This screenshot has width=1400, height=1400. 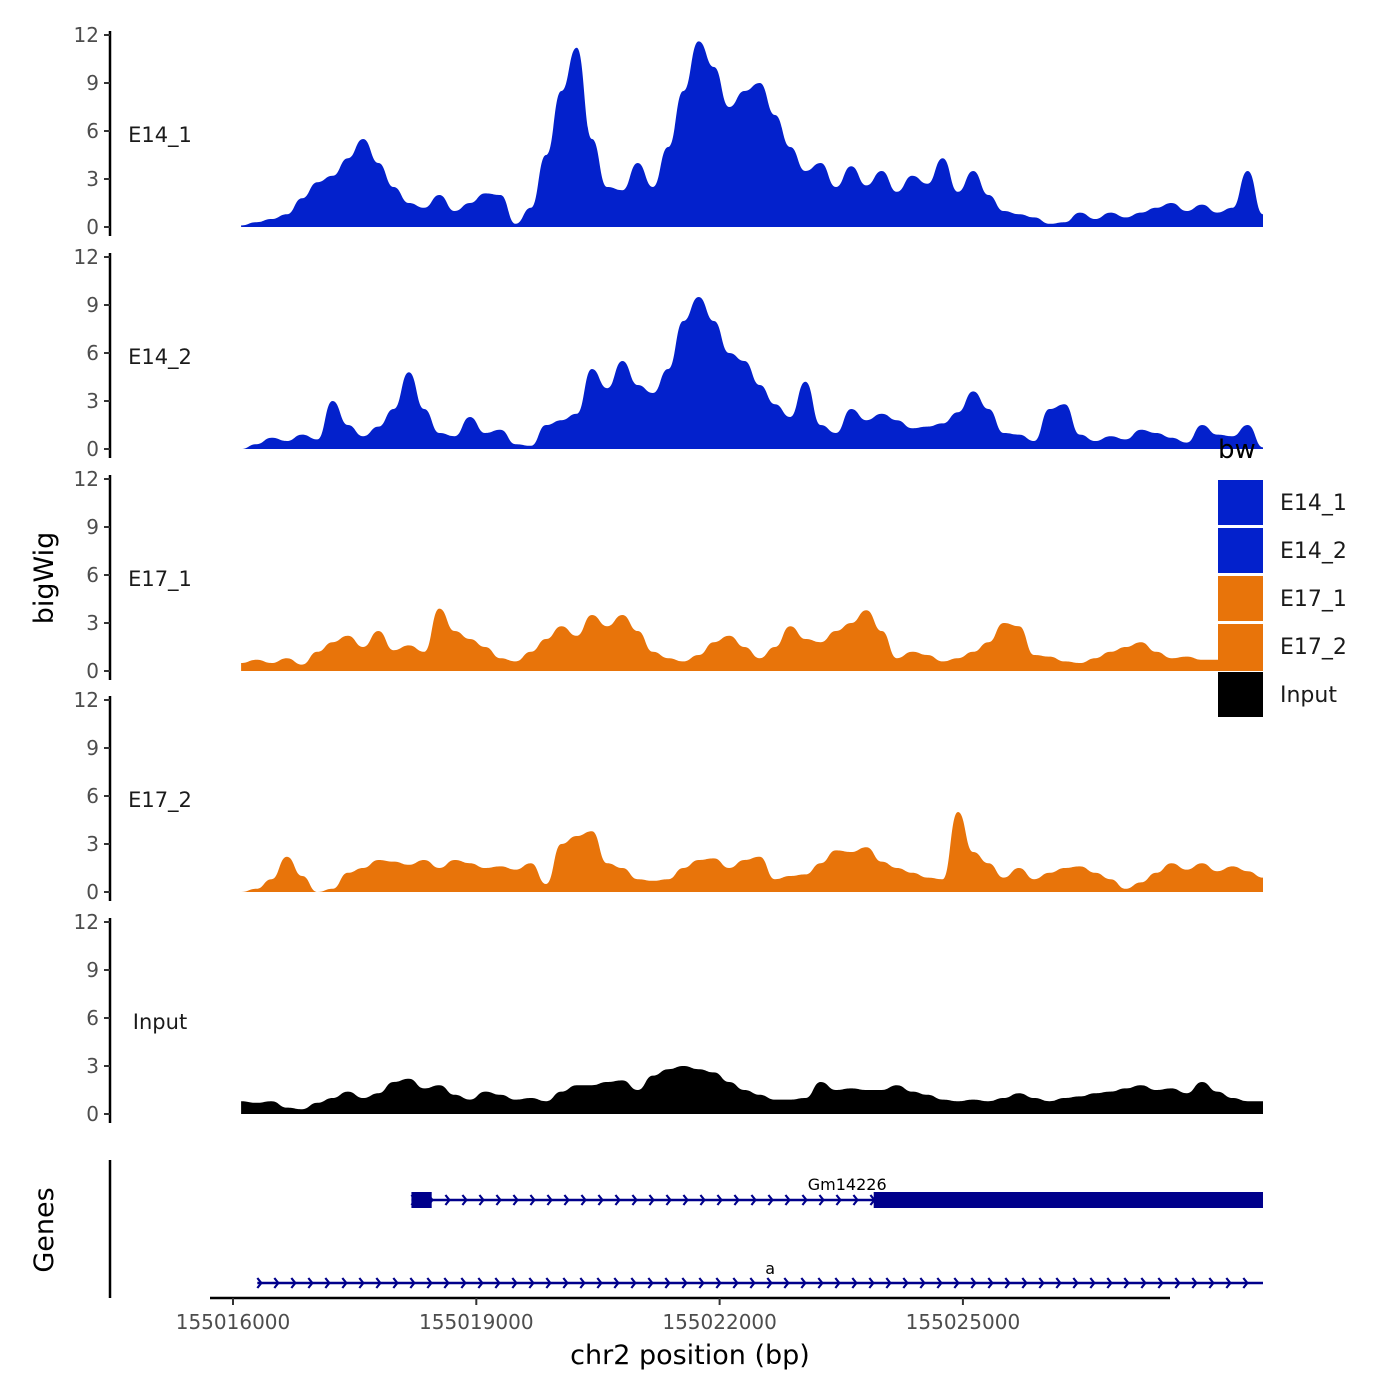 I want to click on gene-a: a, so click(x=759, y=1274).